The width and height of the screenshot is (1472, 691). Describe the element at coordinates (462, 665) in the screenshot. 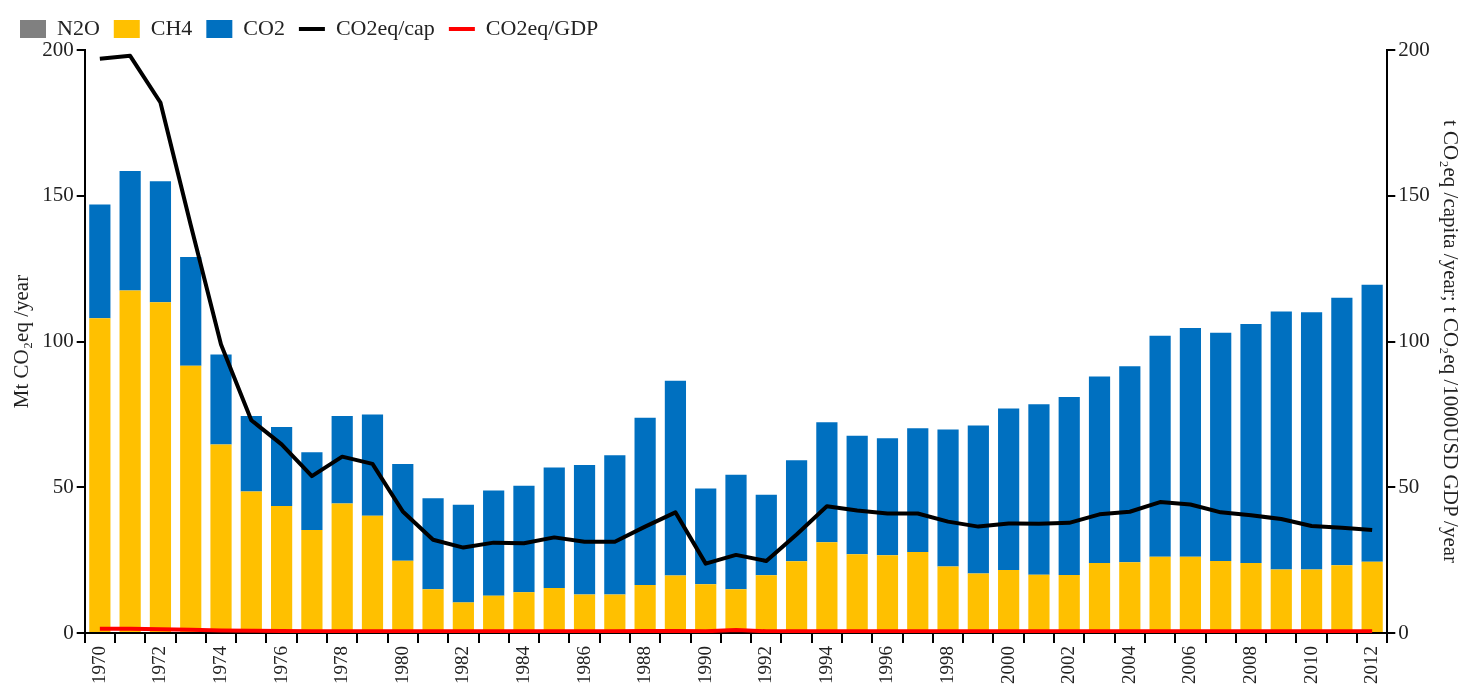

I see `x-tick-label: 1982` at that location.